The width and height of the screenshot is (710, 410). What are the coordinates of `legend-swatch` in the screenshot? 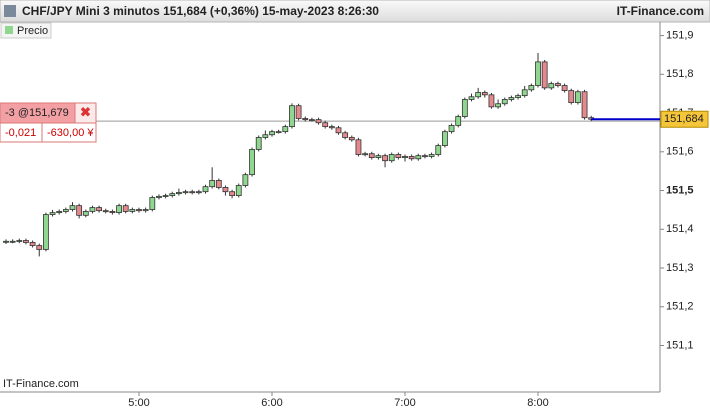 It's located at (9, 30).